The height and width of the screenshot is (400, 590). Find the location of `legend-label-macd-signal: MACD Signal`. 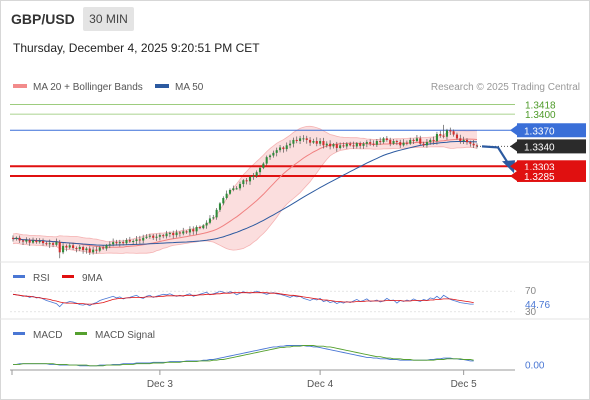

legend-label-macd-signal: MACD Signal is located at coordinates (125, 335).